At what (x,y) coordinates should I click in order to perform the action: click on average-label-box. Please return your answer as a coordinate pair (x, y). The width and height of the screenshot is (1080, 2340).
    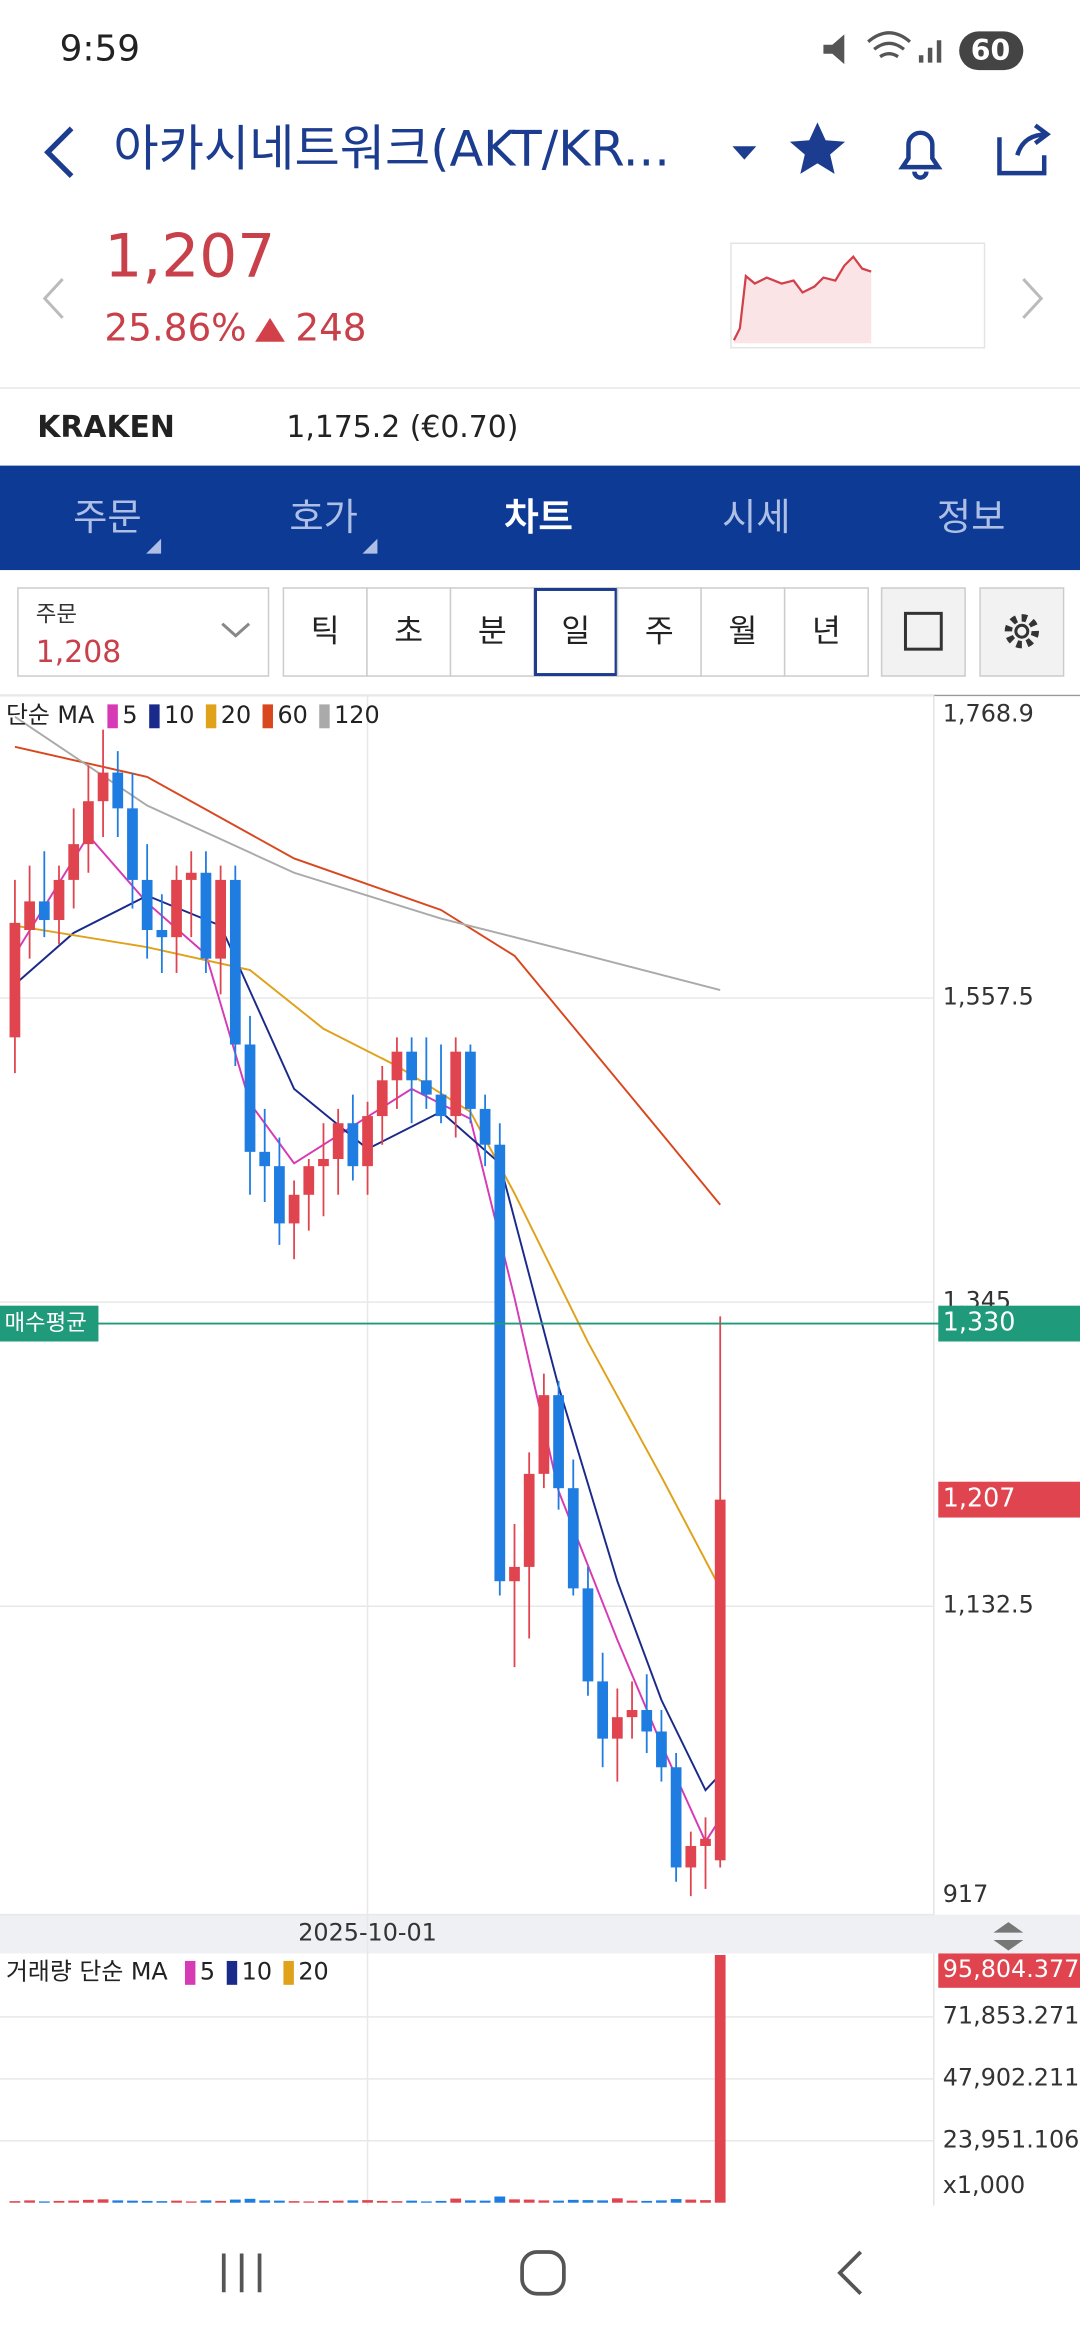
    Looking at the image, I should click on (49, 1323).